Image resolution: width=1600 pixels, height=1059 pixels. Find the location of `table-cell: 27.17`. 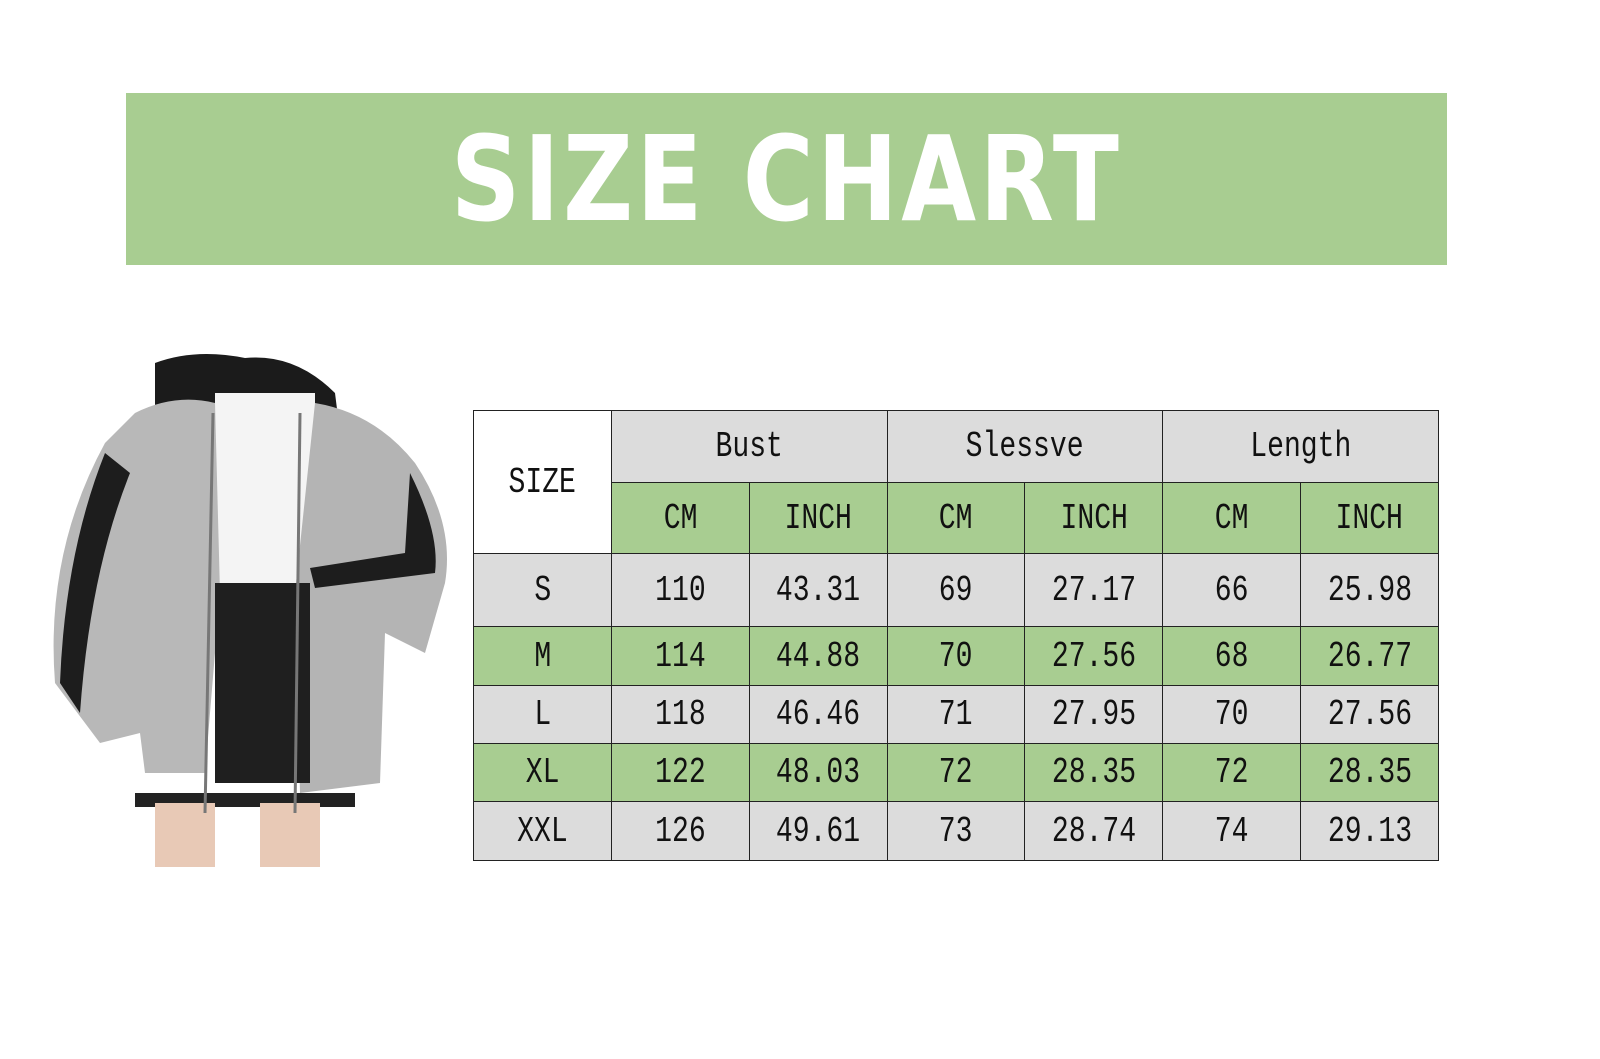

table-cell: 27.17 is located at coordinates (1094, 590).